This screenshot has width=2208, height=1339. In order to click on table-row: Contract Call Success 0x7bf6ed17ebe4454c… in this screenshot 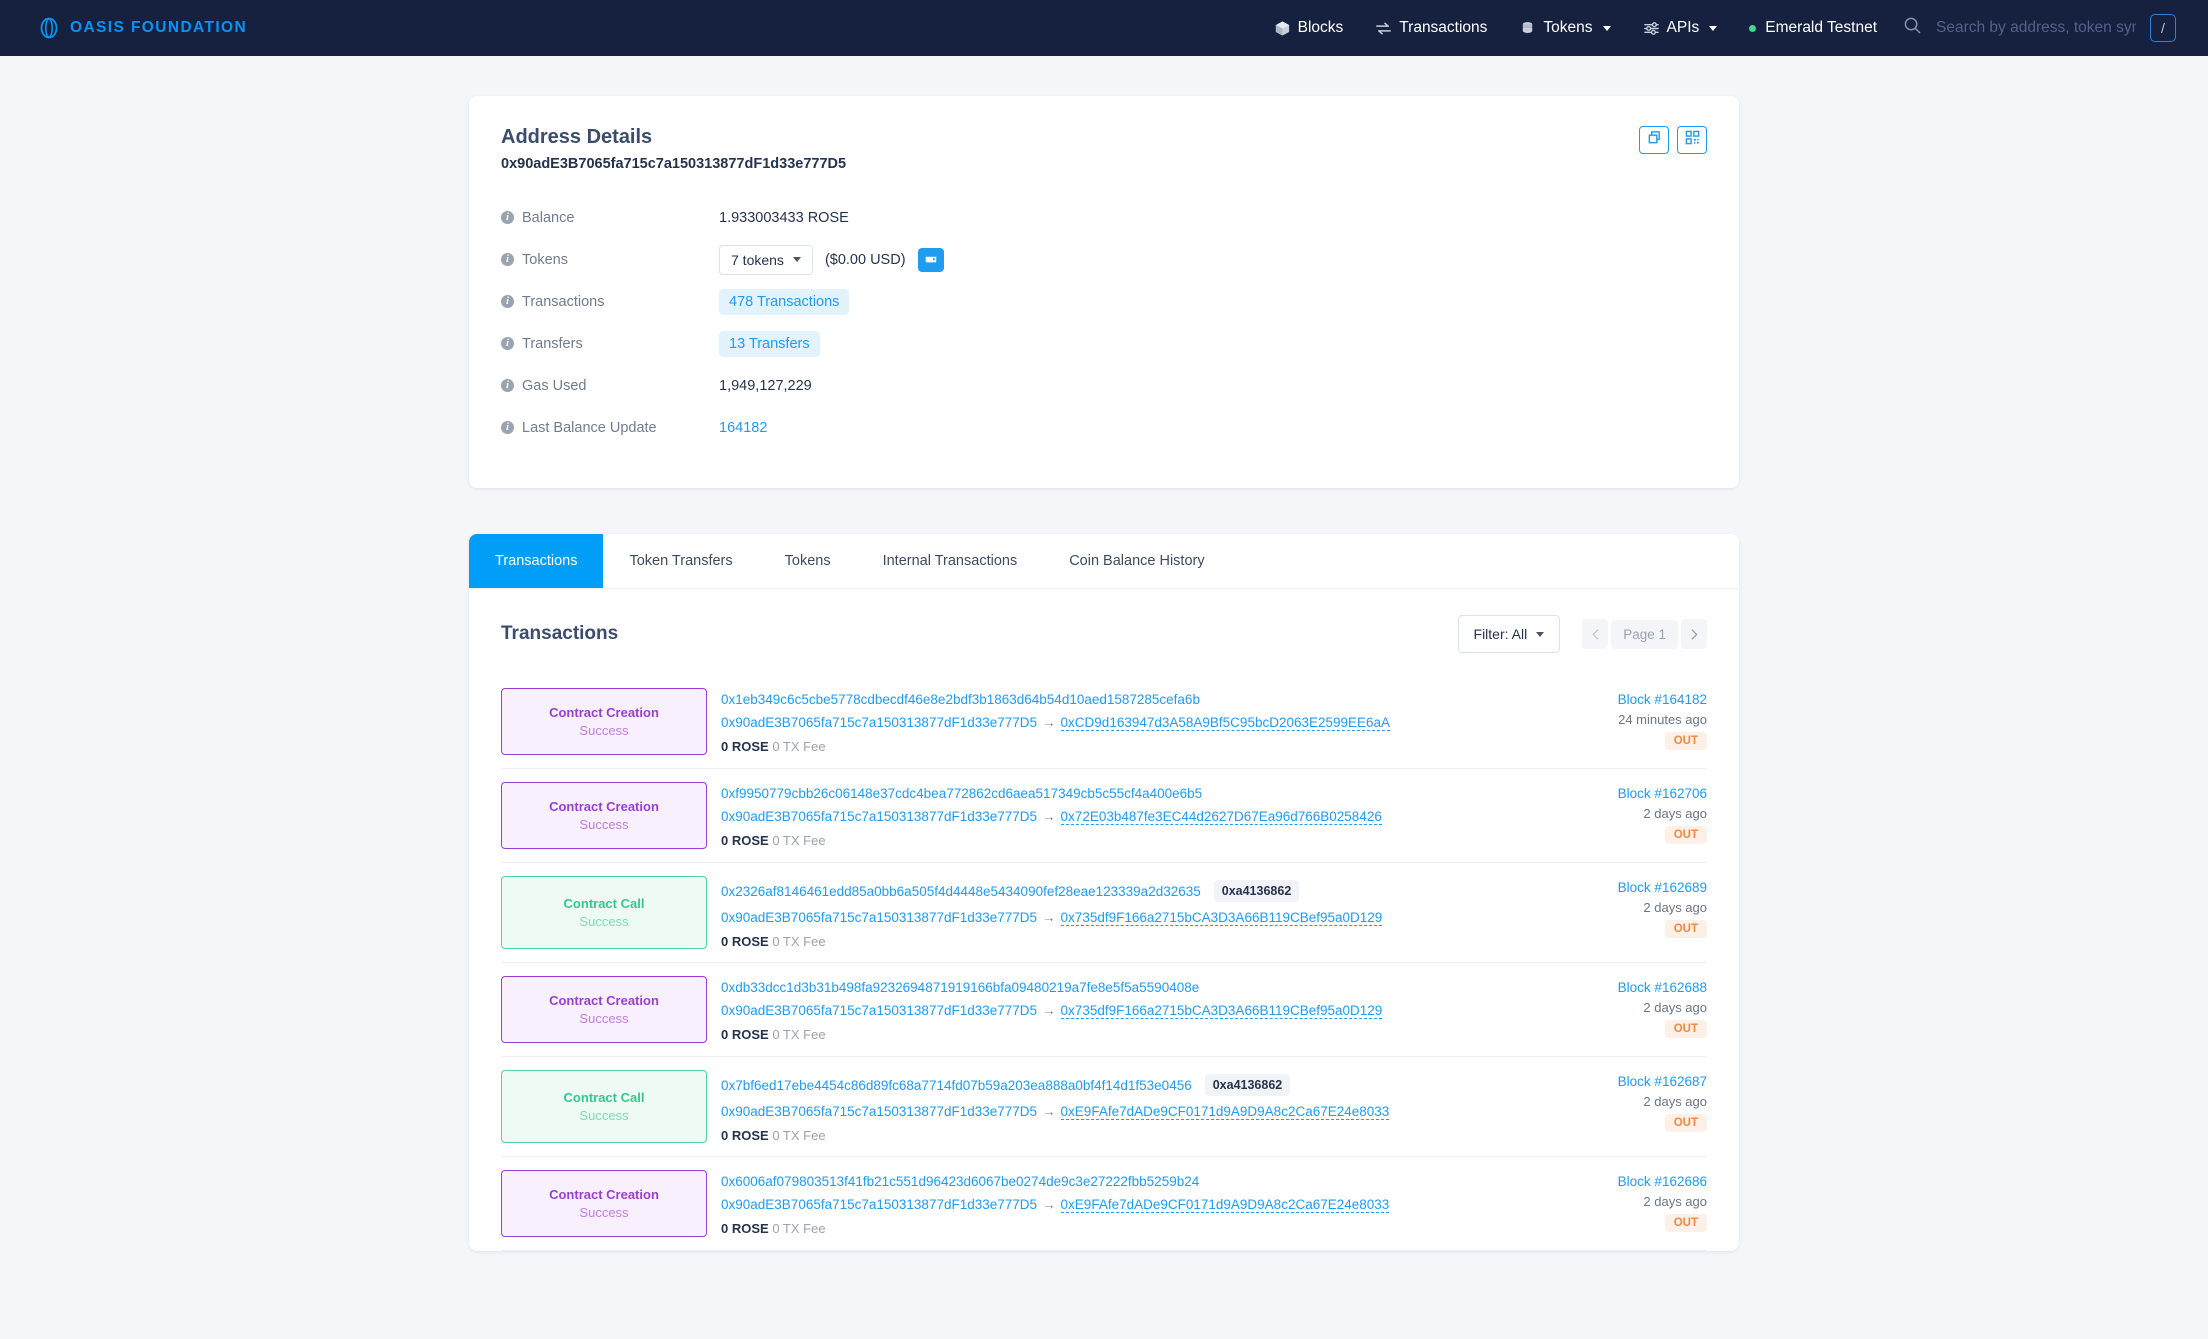, I will do `click(1104, 1107)`.